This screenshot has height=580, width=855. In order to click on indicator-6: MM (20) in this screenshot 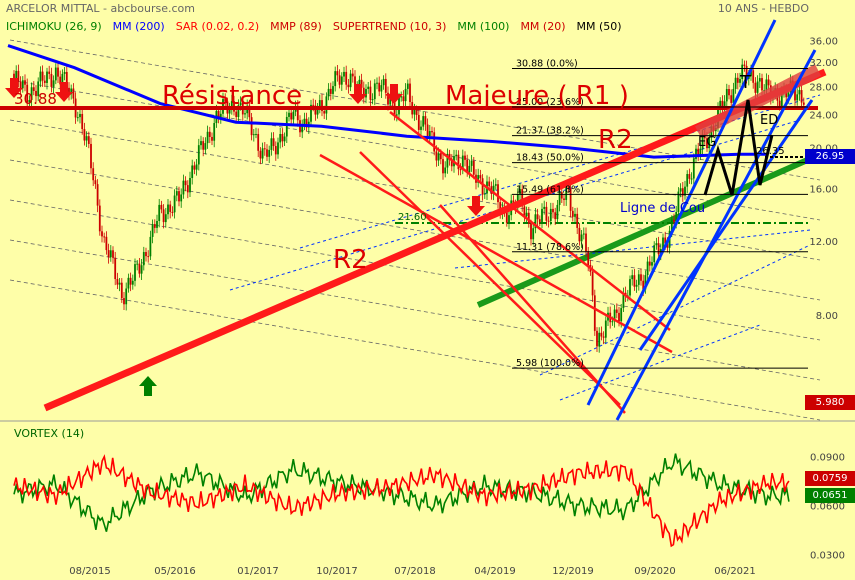, I will do `click(543, 26)`.